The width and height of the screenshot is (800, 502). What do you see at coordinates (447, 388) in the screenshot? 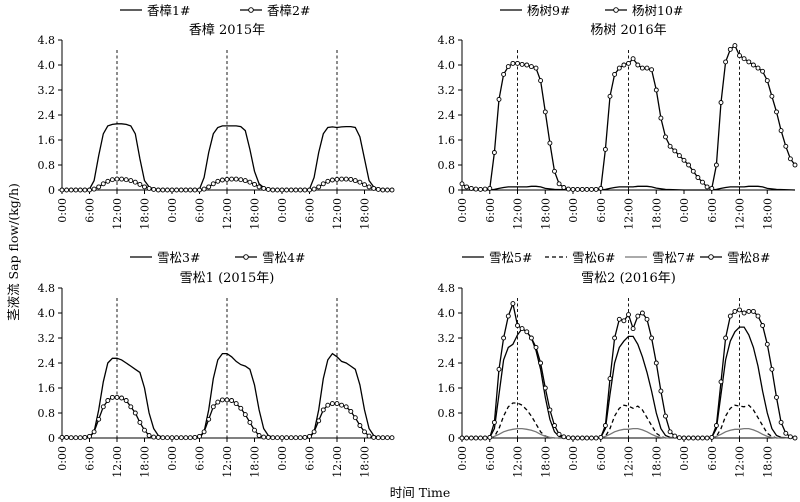
I see `y-tick-label: 1.6` at bounding box center [447, 388].